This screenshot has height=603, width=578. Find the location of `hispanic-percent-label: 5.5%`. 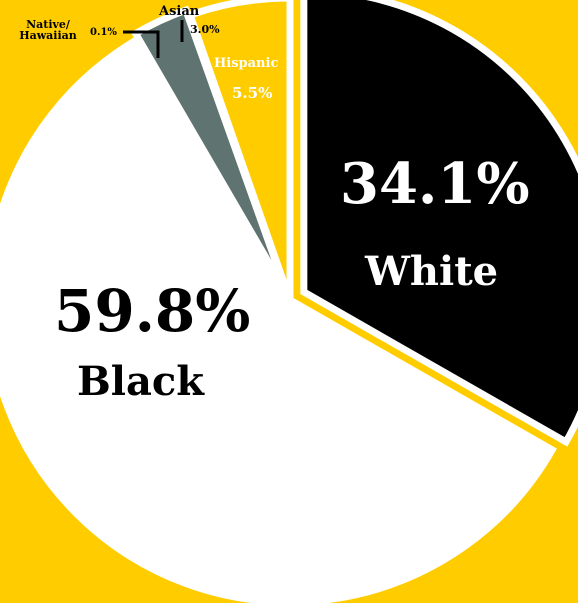

hispanic-percent-label: 5.5% is located at coordinates (252, 93).